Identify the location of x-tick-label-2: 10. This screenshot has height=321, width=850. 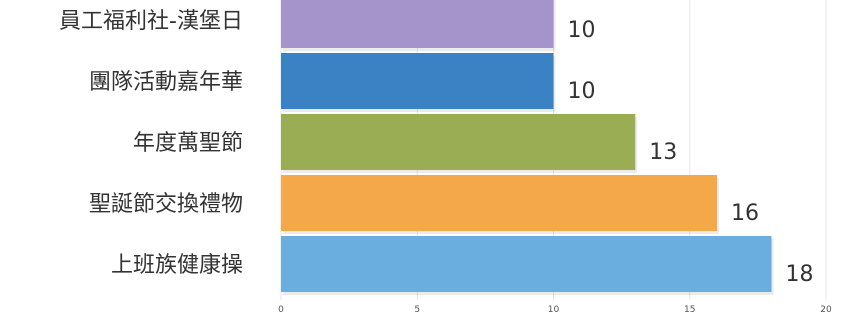
(554, 310).